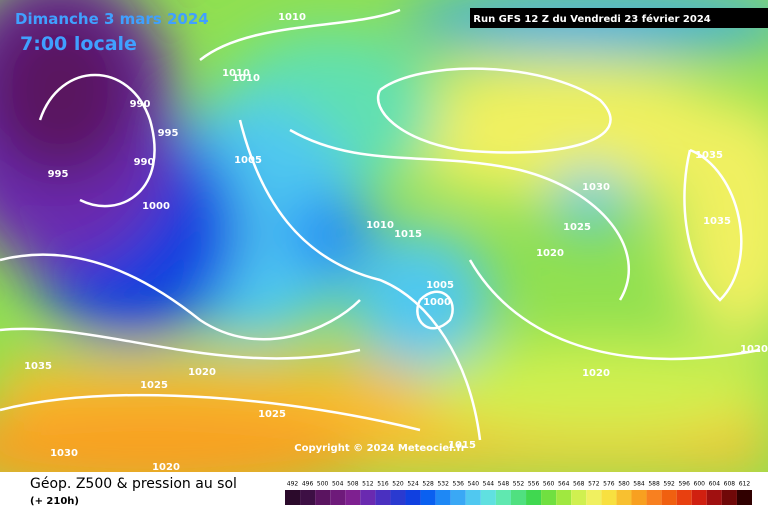  I want to click on scale-label: 500, so click(323, 484).